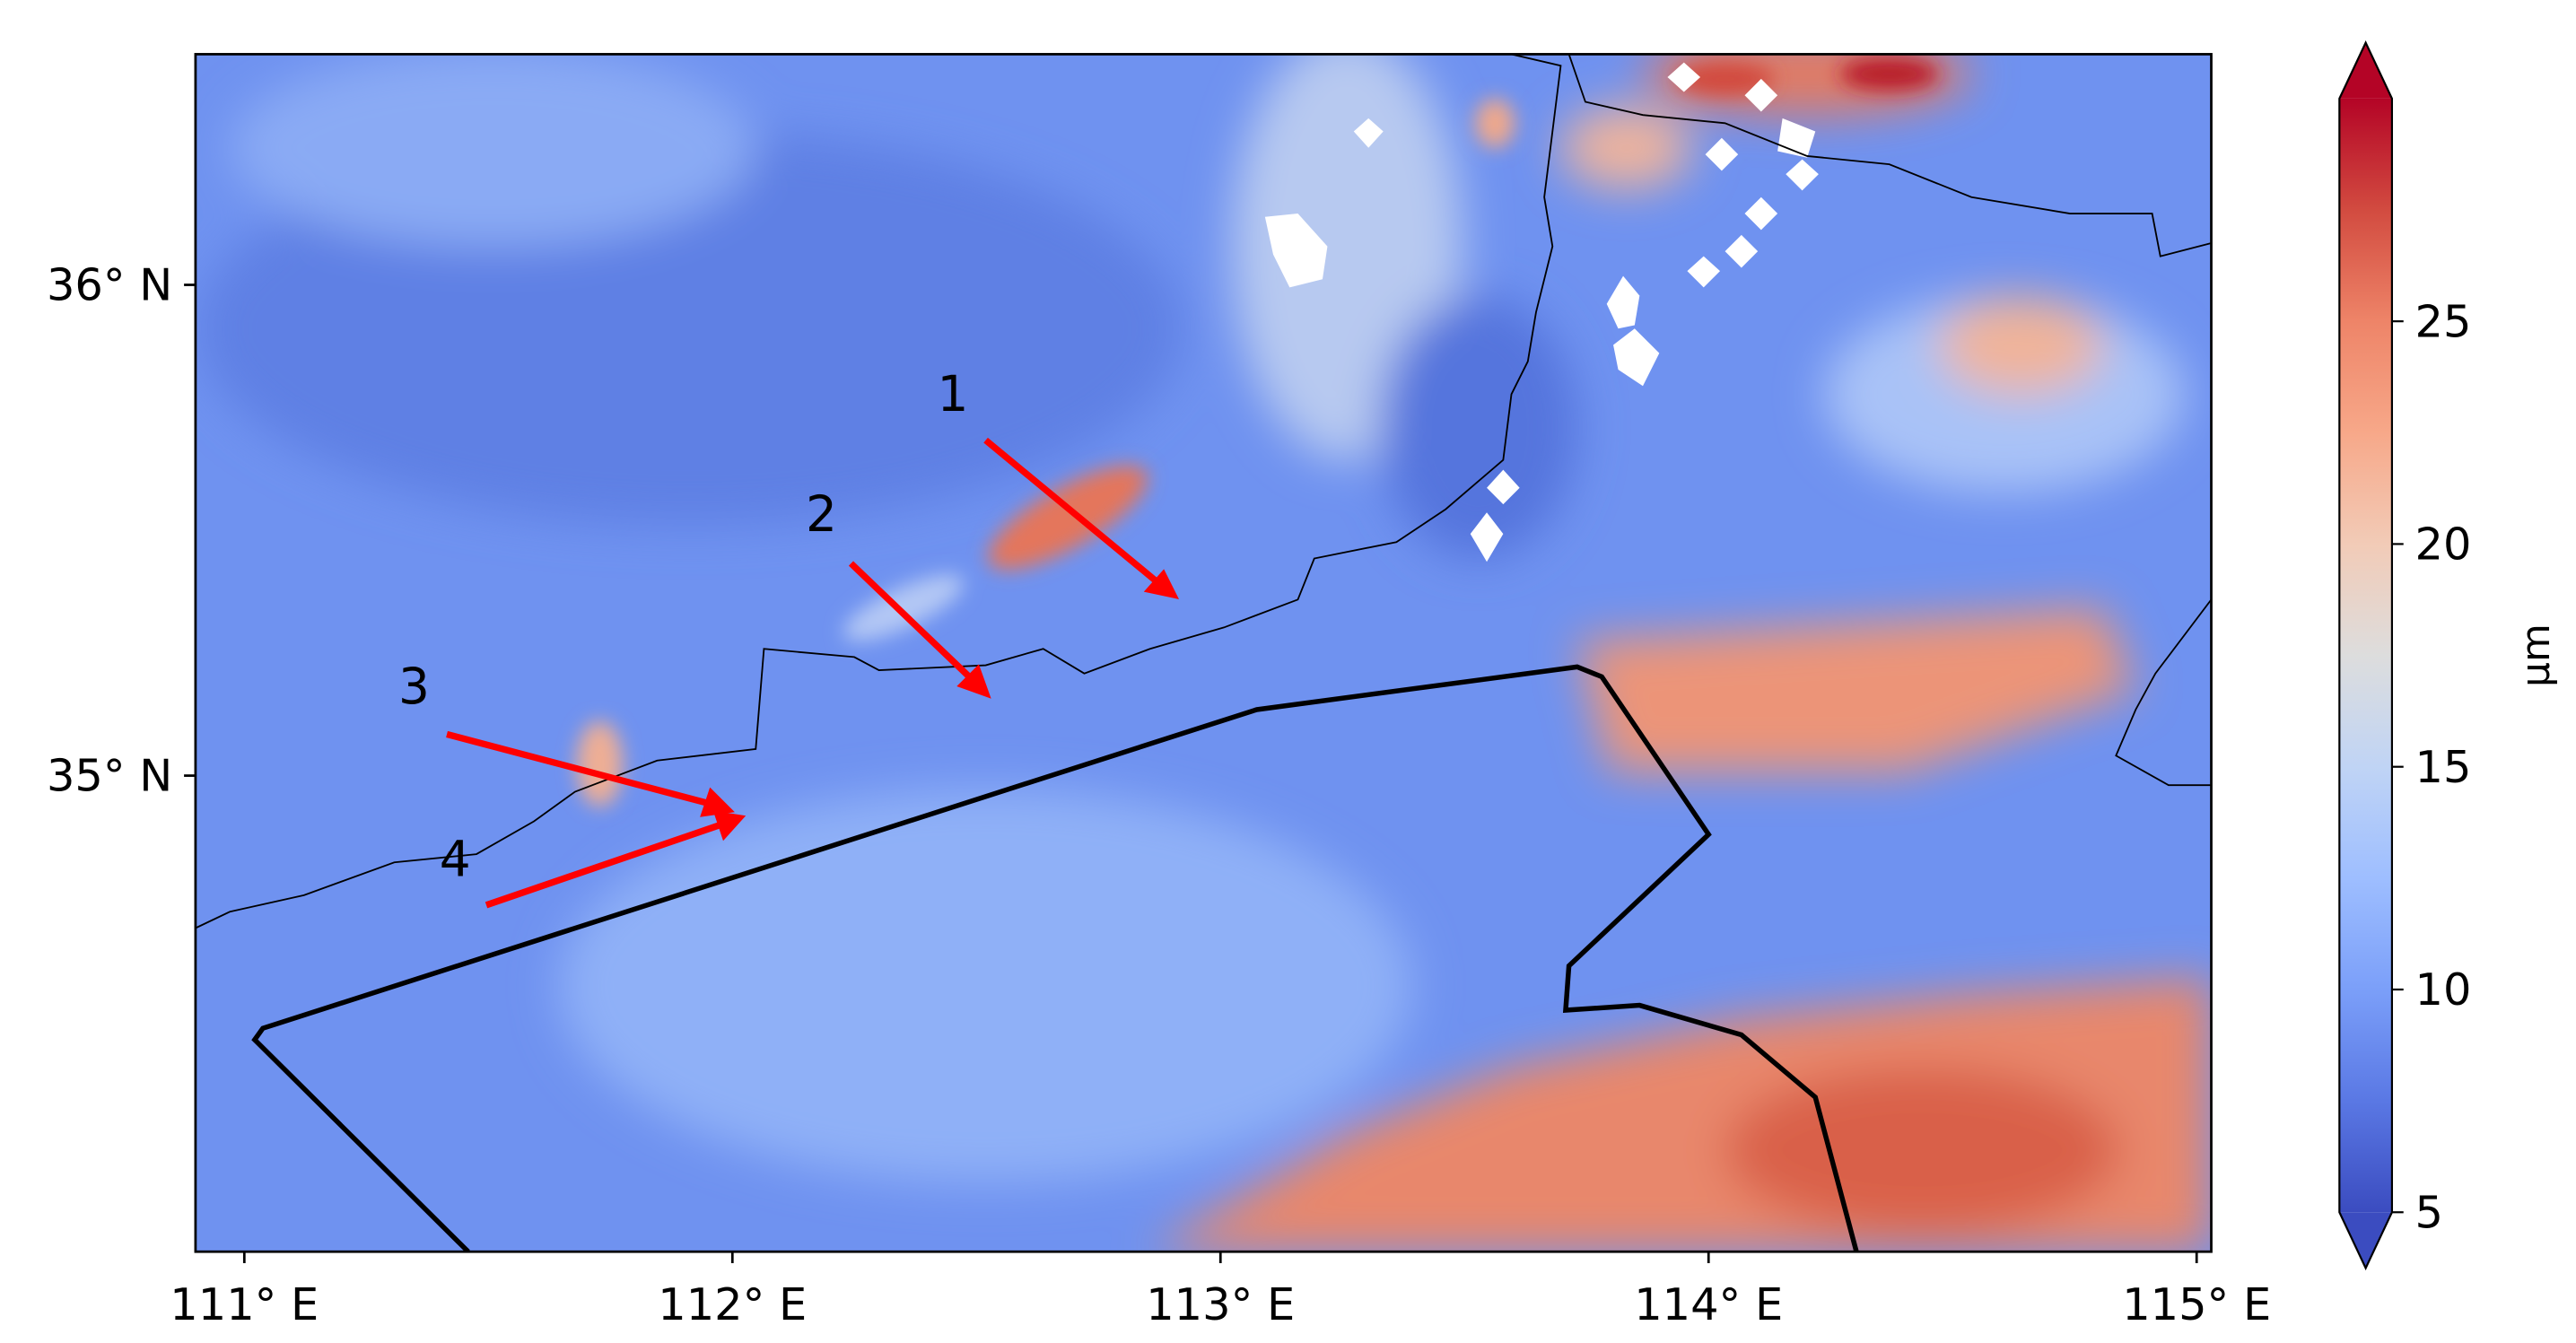 This screenshot has height=1343, width=2576. I want to click on colorbar, so click(2365, 655).